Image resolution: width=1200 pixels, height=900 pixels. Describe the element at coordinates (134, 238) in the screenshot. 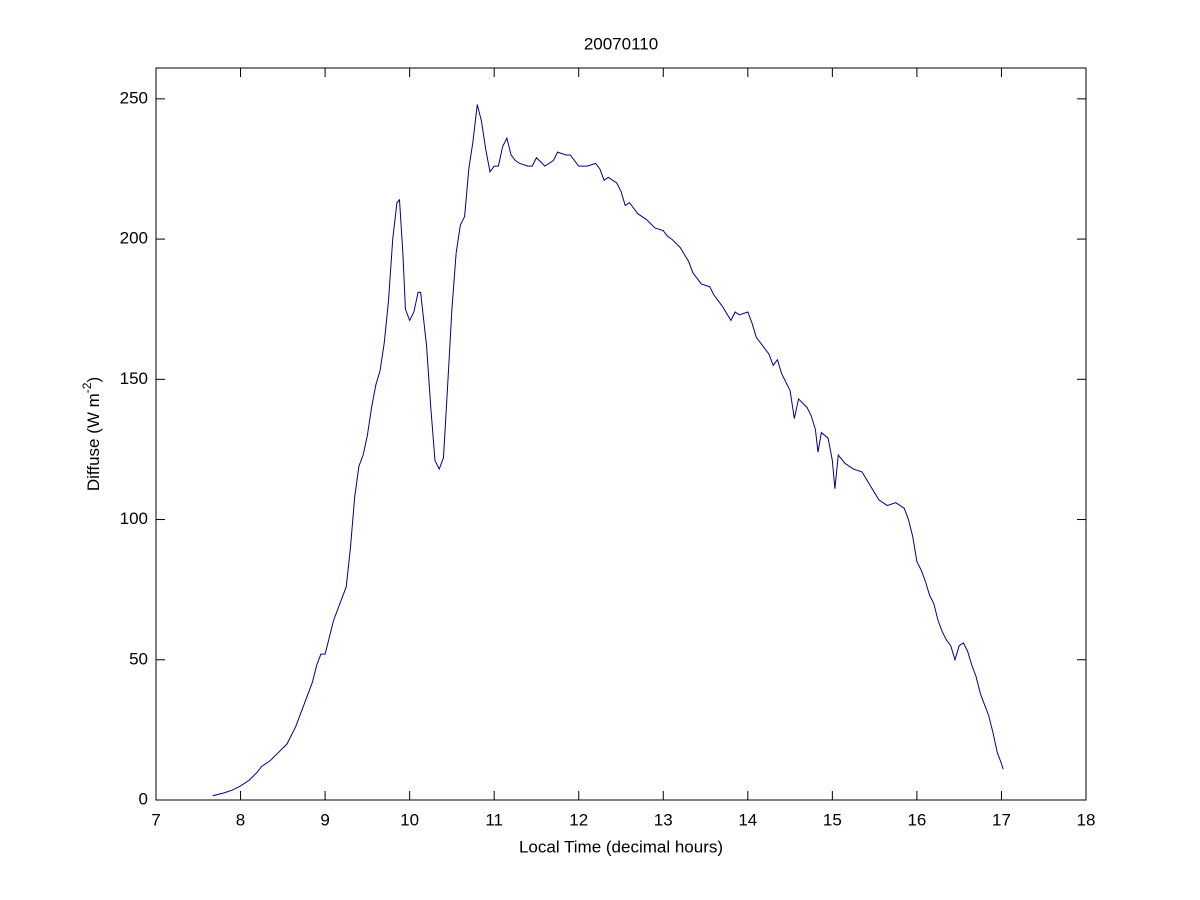

I see `y-tick-label: 200` at that location.